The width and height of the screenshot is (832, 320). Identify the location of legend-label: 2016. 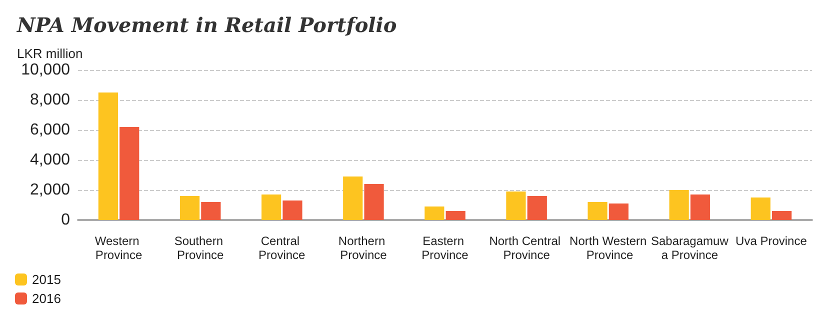
(46, 298).